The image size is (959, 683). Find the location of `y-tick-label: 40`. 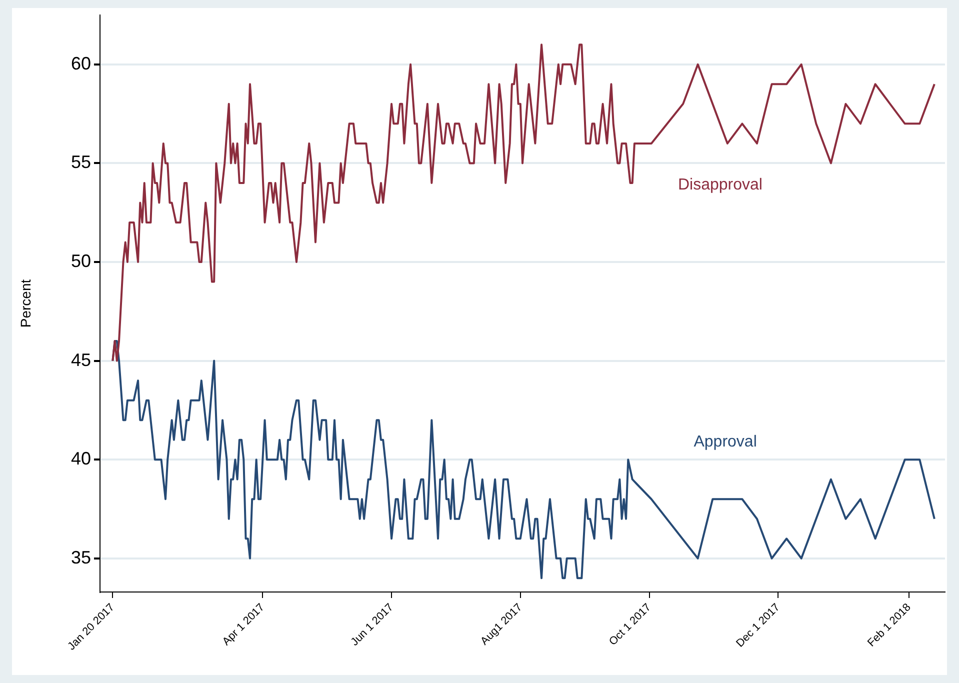

y-tick-label: 40 is located at coordinates (80, 458).